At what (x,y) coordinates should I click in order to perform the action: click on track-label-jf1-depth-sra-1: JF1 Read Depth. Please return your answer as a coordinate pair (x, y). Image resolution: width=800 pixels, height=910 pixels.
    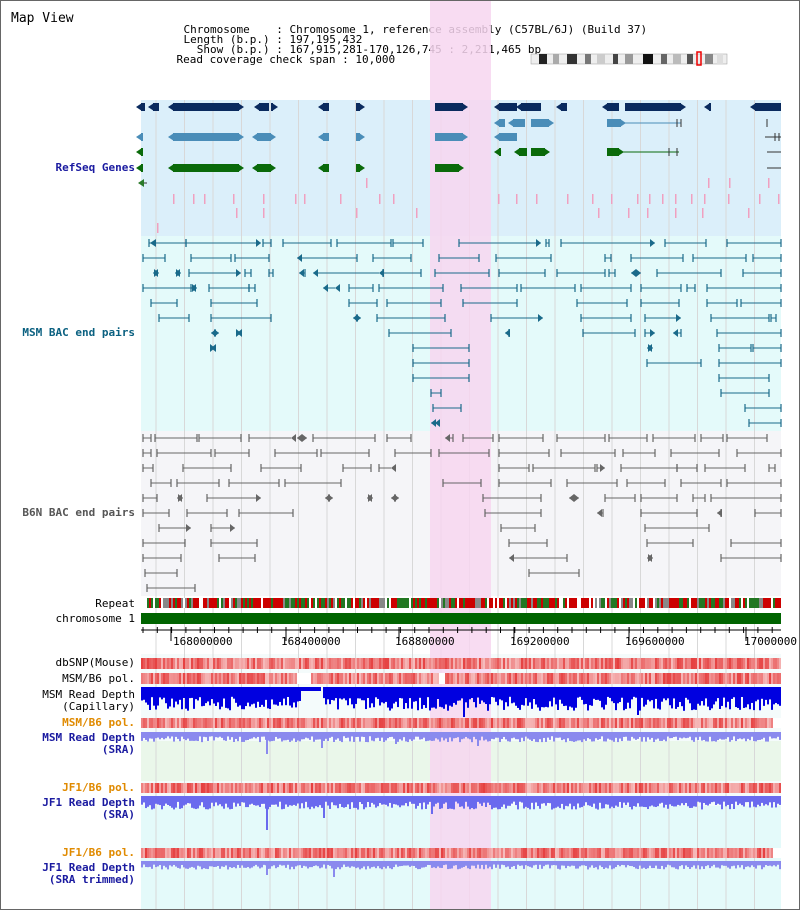
    Looking at the image, I should click on (88, 802).